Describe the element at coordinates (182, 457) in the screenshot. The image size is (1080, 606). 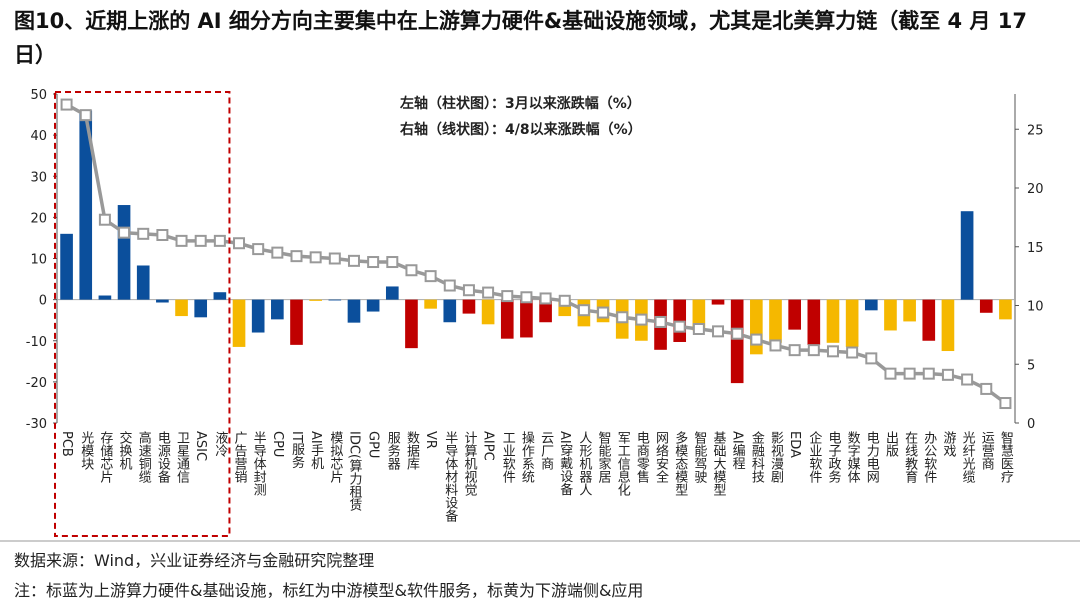
I see `x-tick-label: 卫星通信` at that location.